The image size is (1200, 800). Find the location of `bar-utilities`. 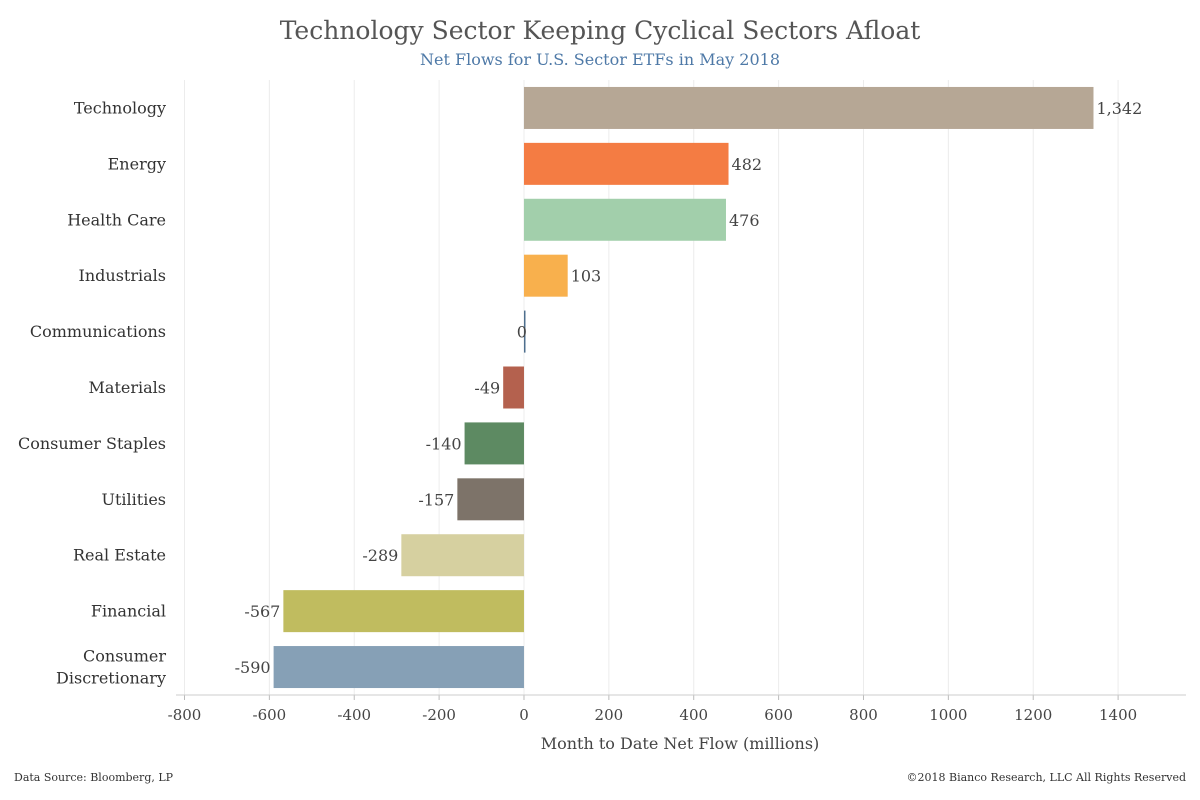

bar-utilities is located at coordinates (490, 499).